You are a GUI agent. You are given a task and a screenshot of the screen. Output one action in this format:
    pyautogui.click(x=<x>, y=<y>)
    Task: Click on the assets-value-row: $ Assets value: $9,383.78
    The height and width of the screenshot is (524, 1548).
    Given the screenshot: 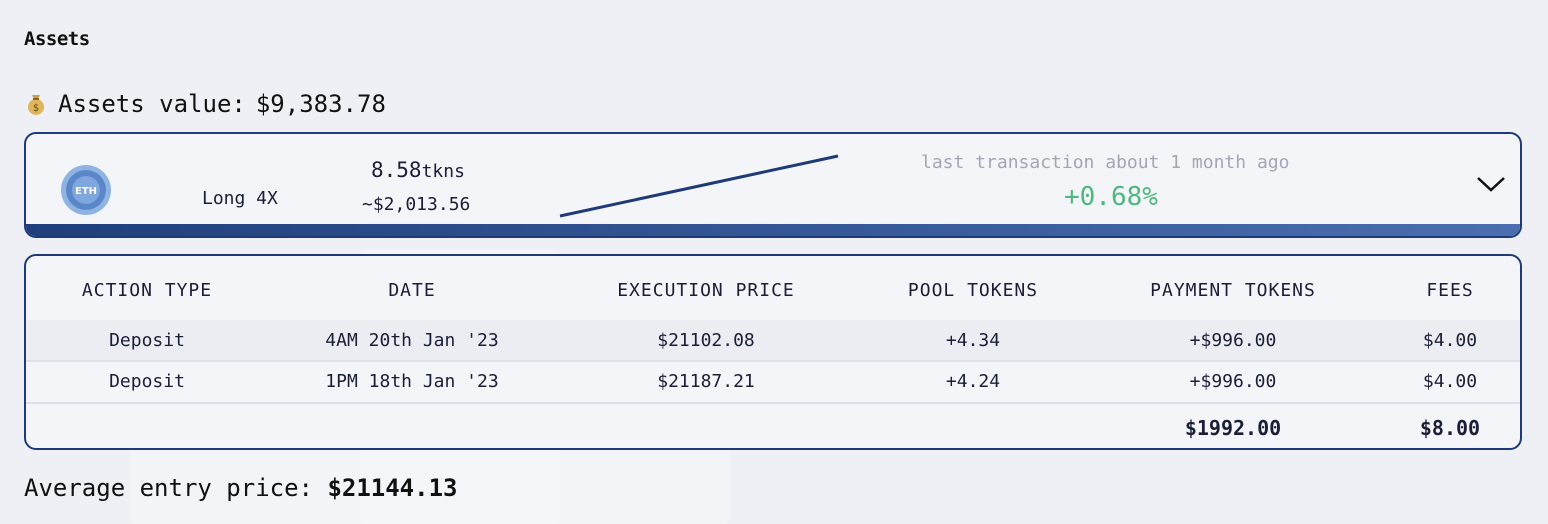 What is the action you would take?
    pyautogui.click(x=205, y=104)
    